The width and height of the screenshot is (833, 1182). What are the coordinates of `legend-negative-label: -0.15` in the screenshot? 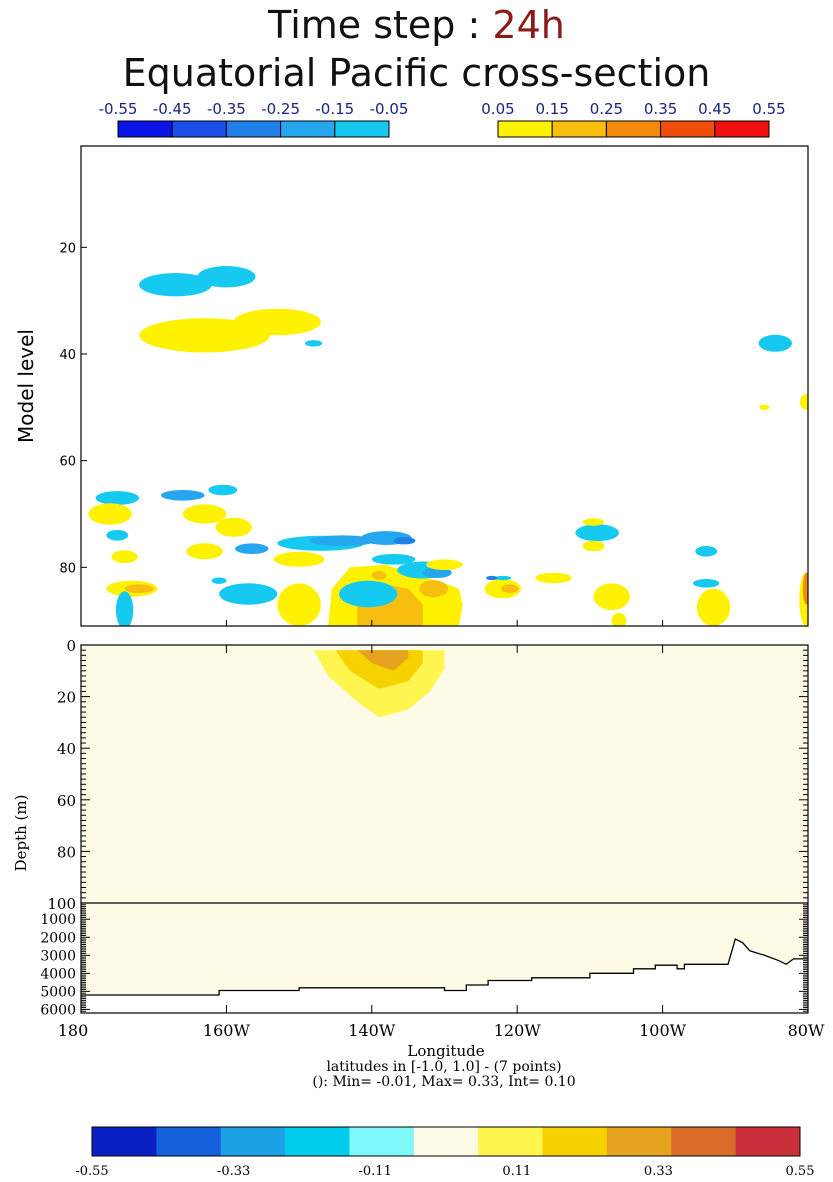 It's located at (334, 109).